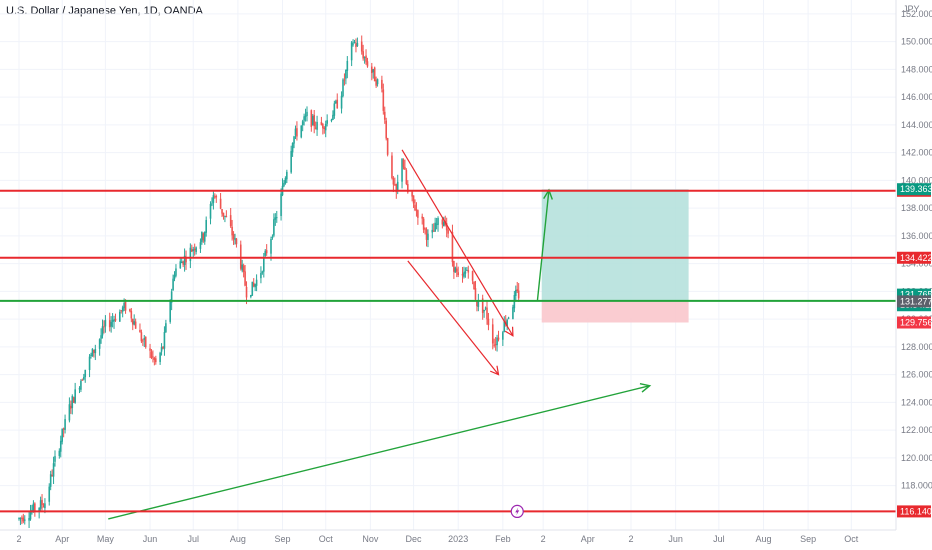 The image size is (932, 550). Describe the element at coordinates (458, 539) in the screenshot. I see `time-tick-label: 2023` at that location.